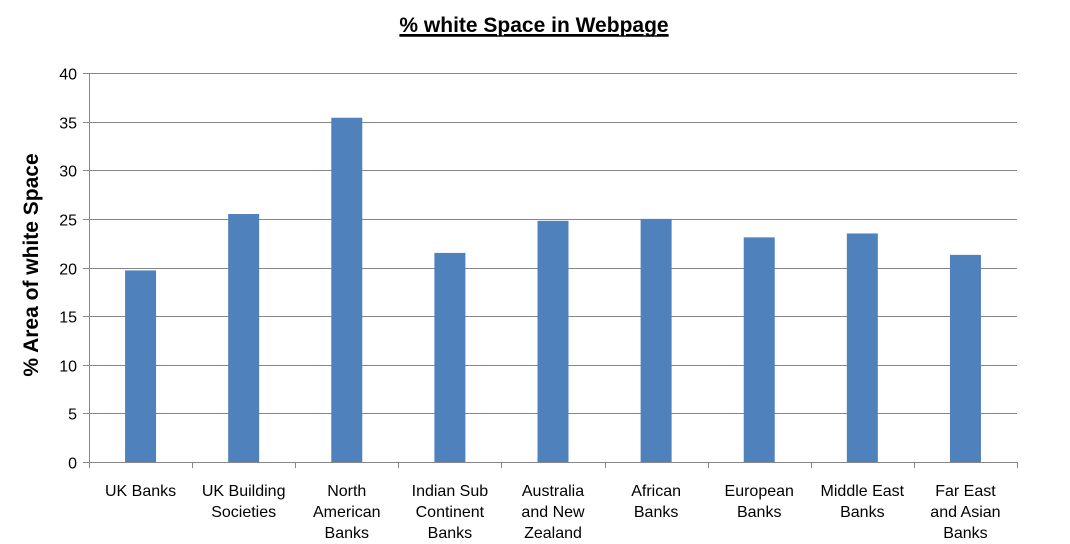 This screenshot has height=544, width=1070. I want to click on x-category-label: Indian Sub Continent Banks, so click(450, 512).